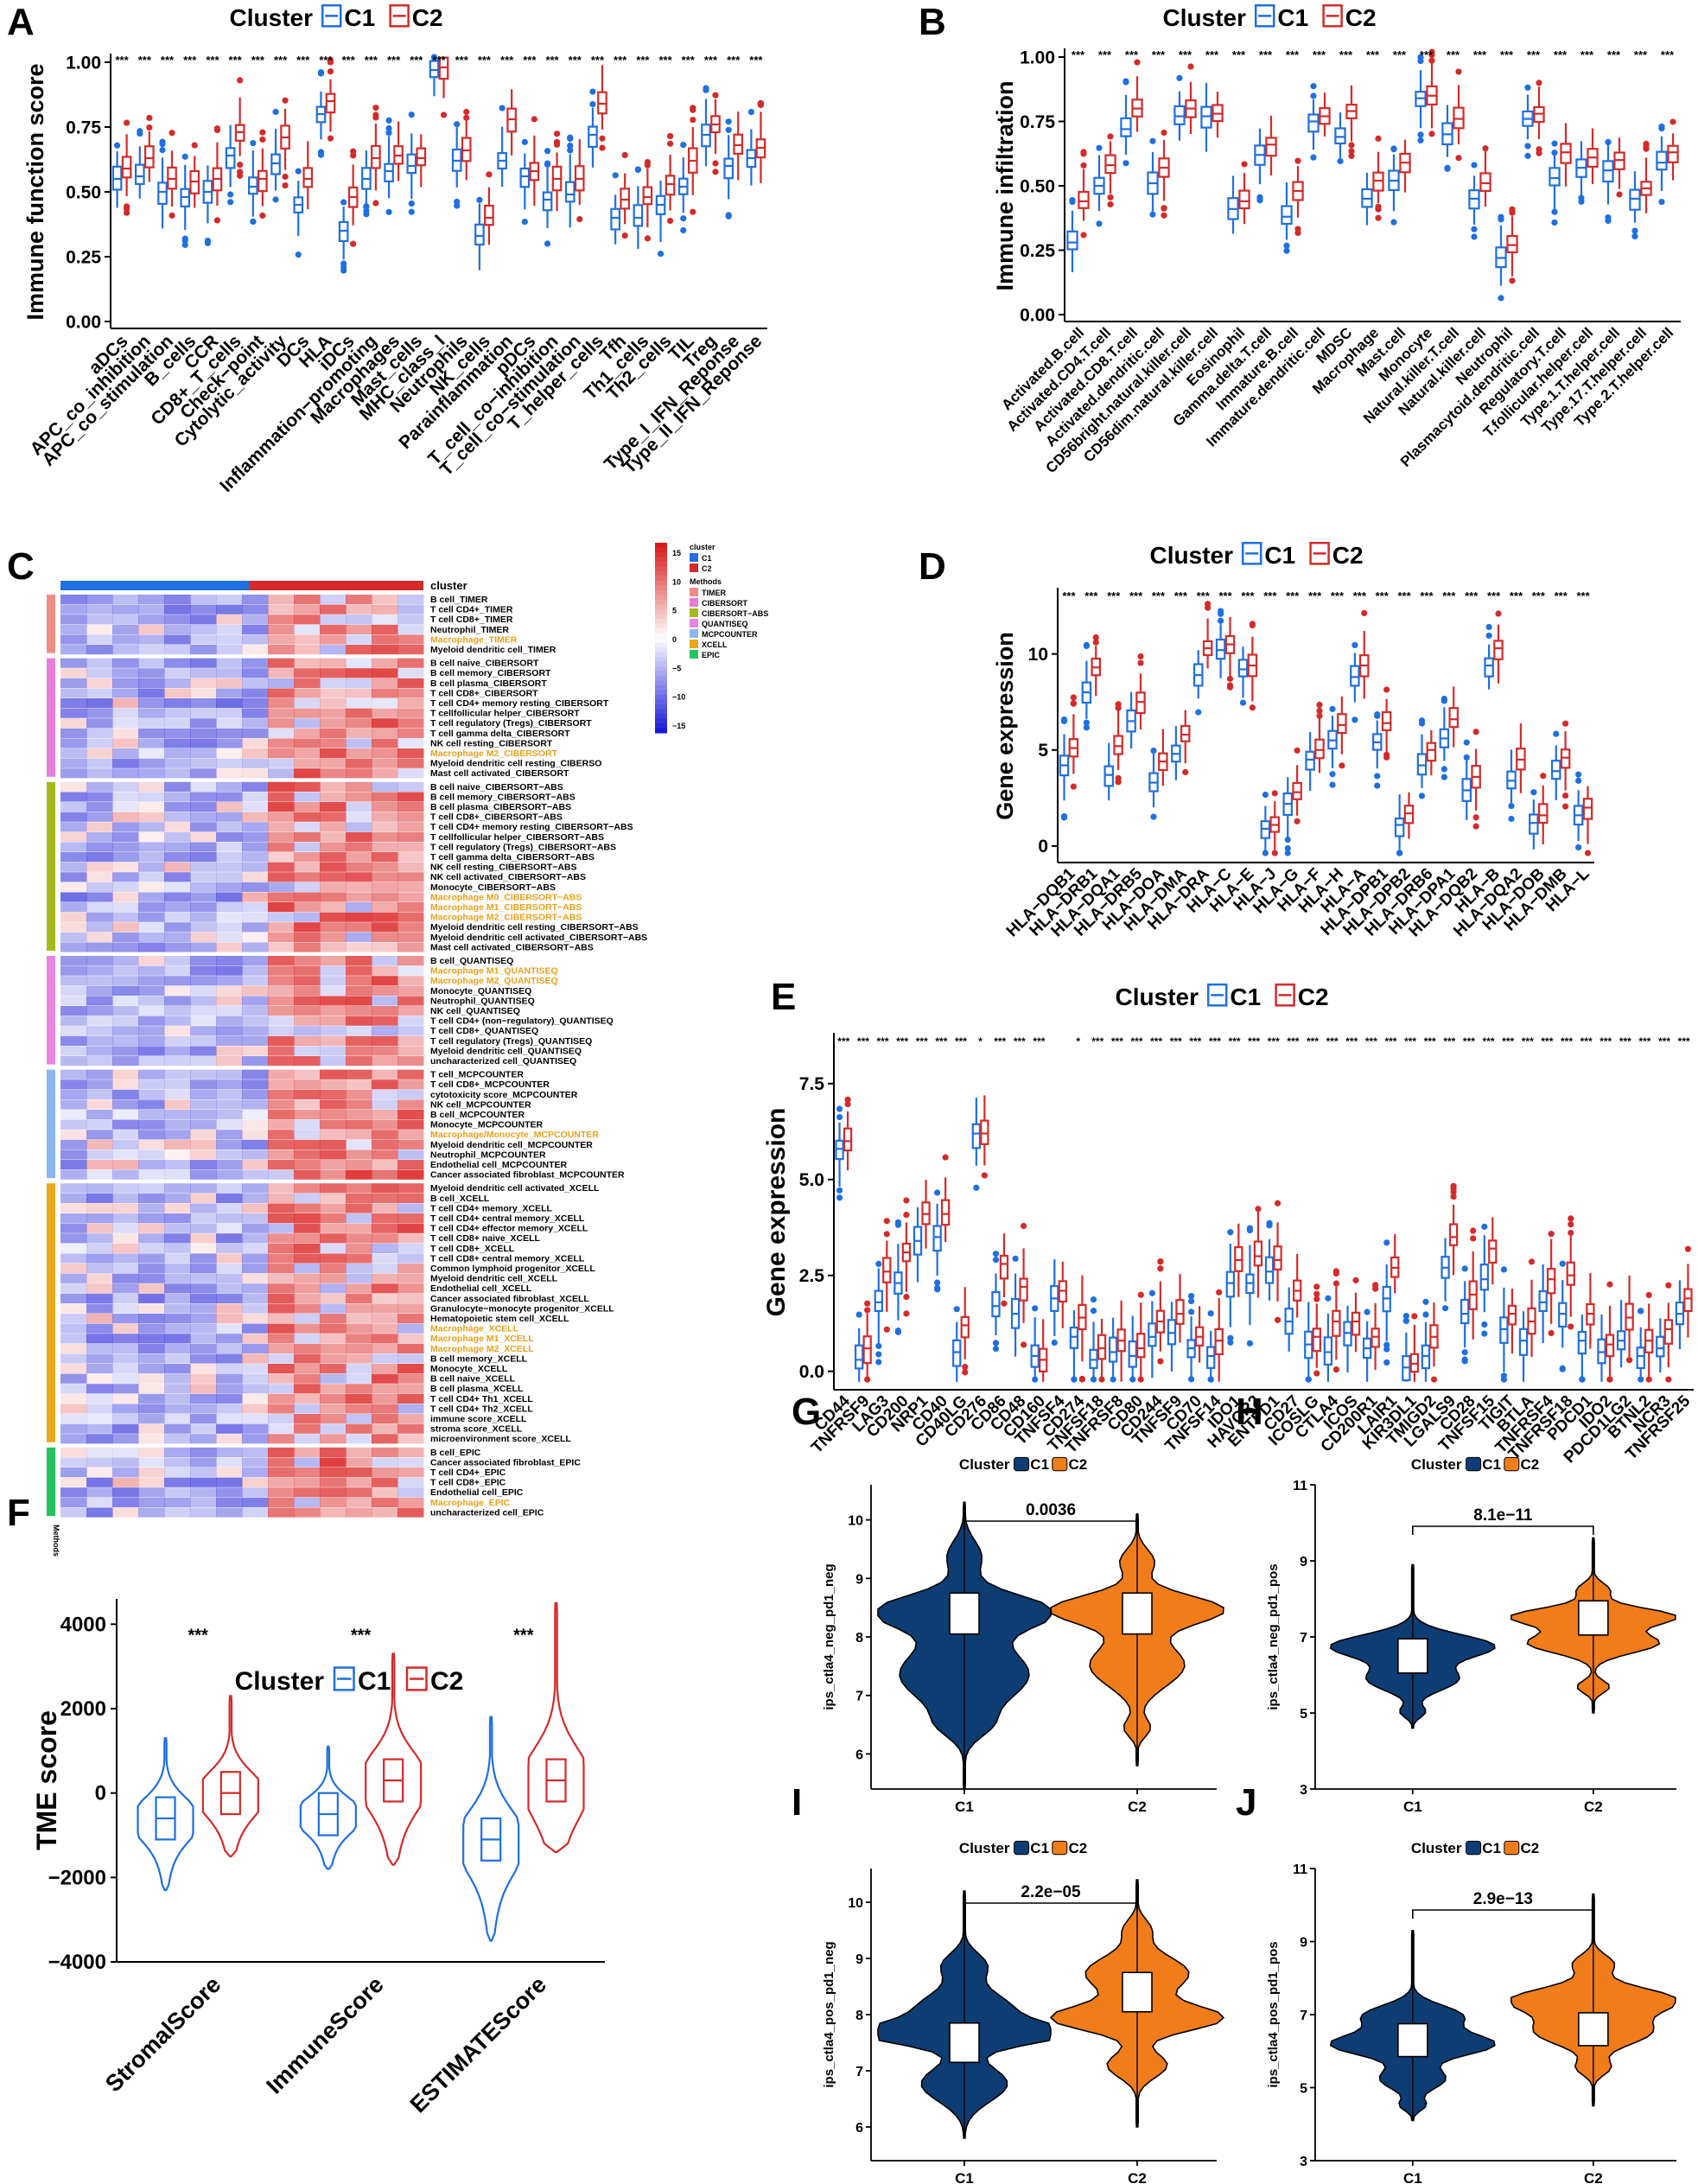 Image resolution: width=1698 pixels, height=2184 pixels. What do you see at coordinates (511, 723) in the screenshot?
I see `heatmap-row-label: T cell regulatory (Tregs)_CIBERSORT` at bounding box center [511, 723].